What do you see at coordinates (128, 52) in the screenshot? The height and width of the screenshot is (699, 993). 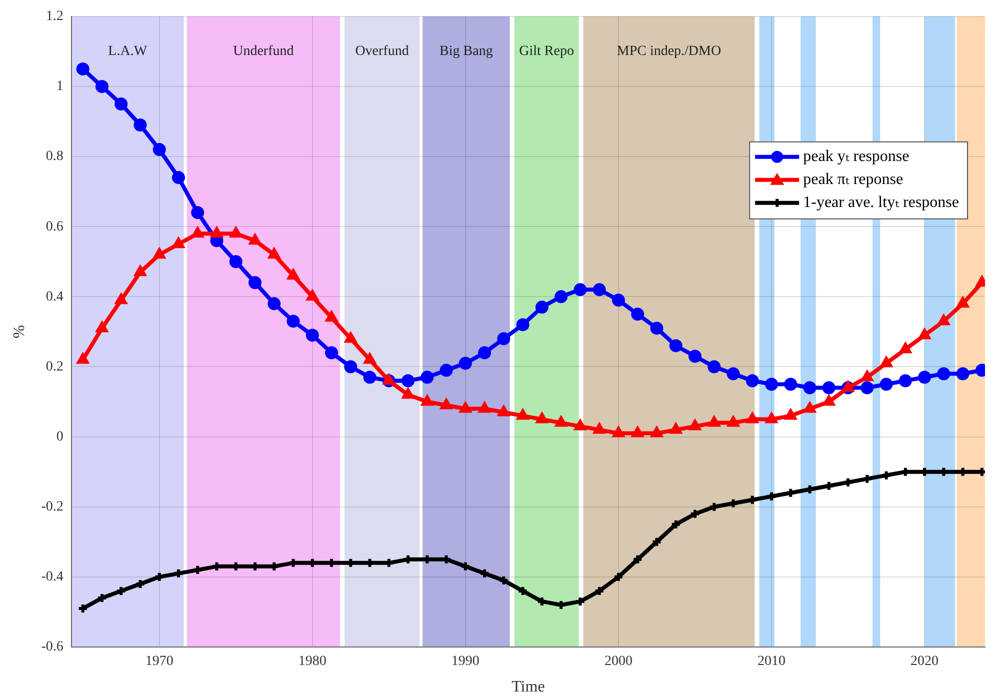 I see `band-label: L.A.W` at bounding box center [128, 52].